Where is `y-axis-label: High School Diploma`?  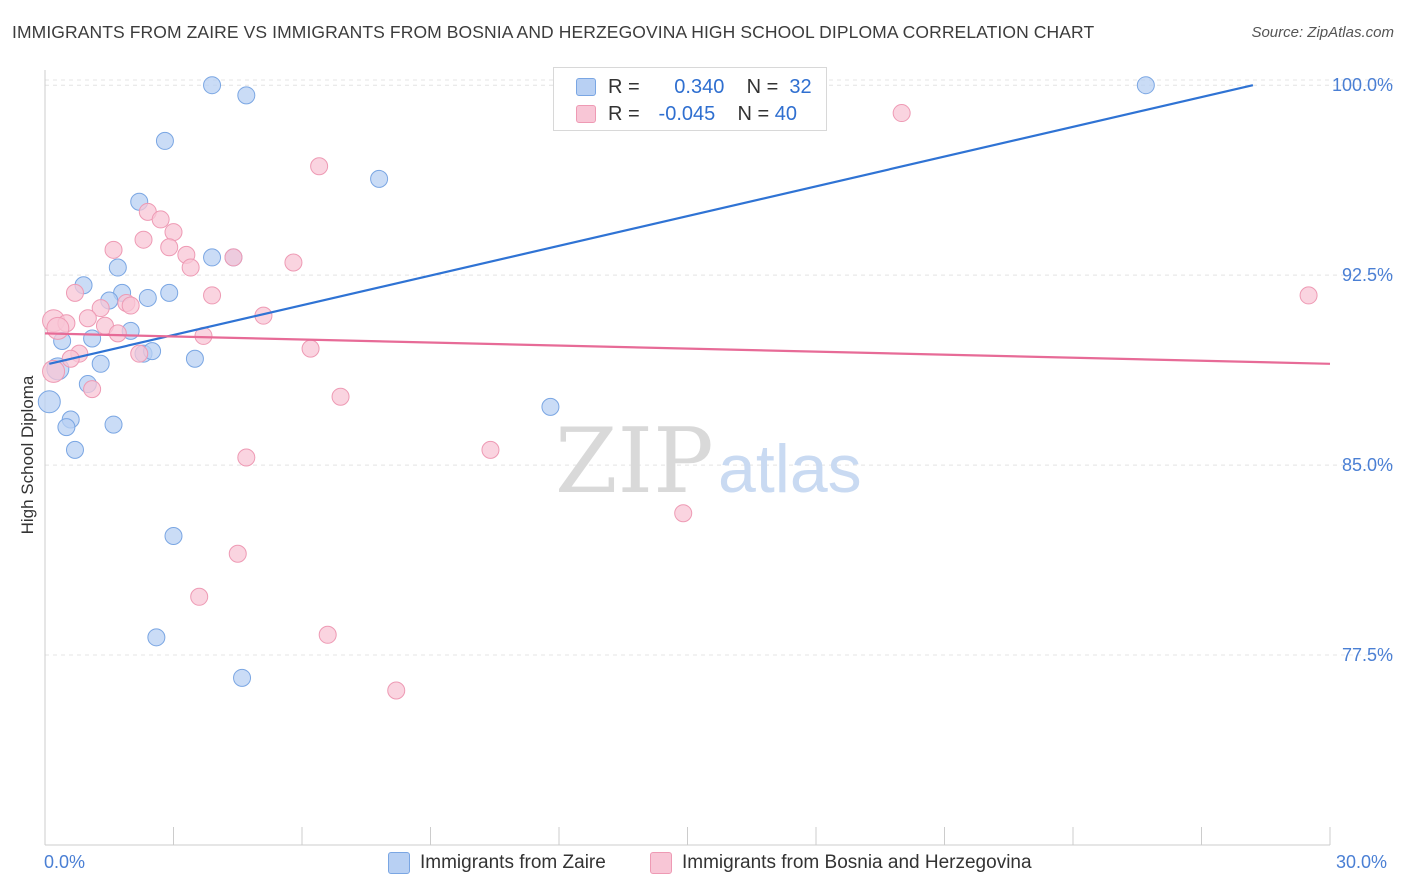
y-axis-label: High School Diploma is located at coordinates (27, 455).